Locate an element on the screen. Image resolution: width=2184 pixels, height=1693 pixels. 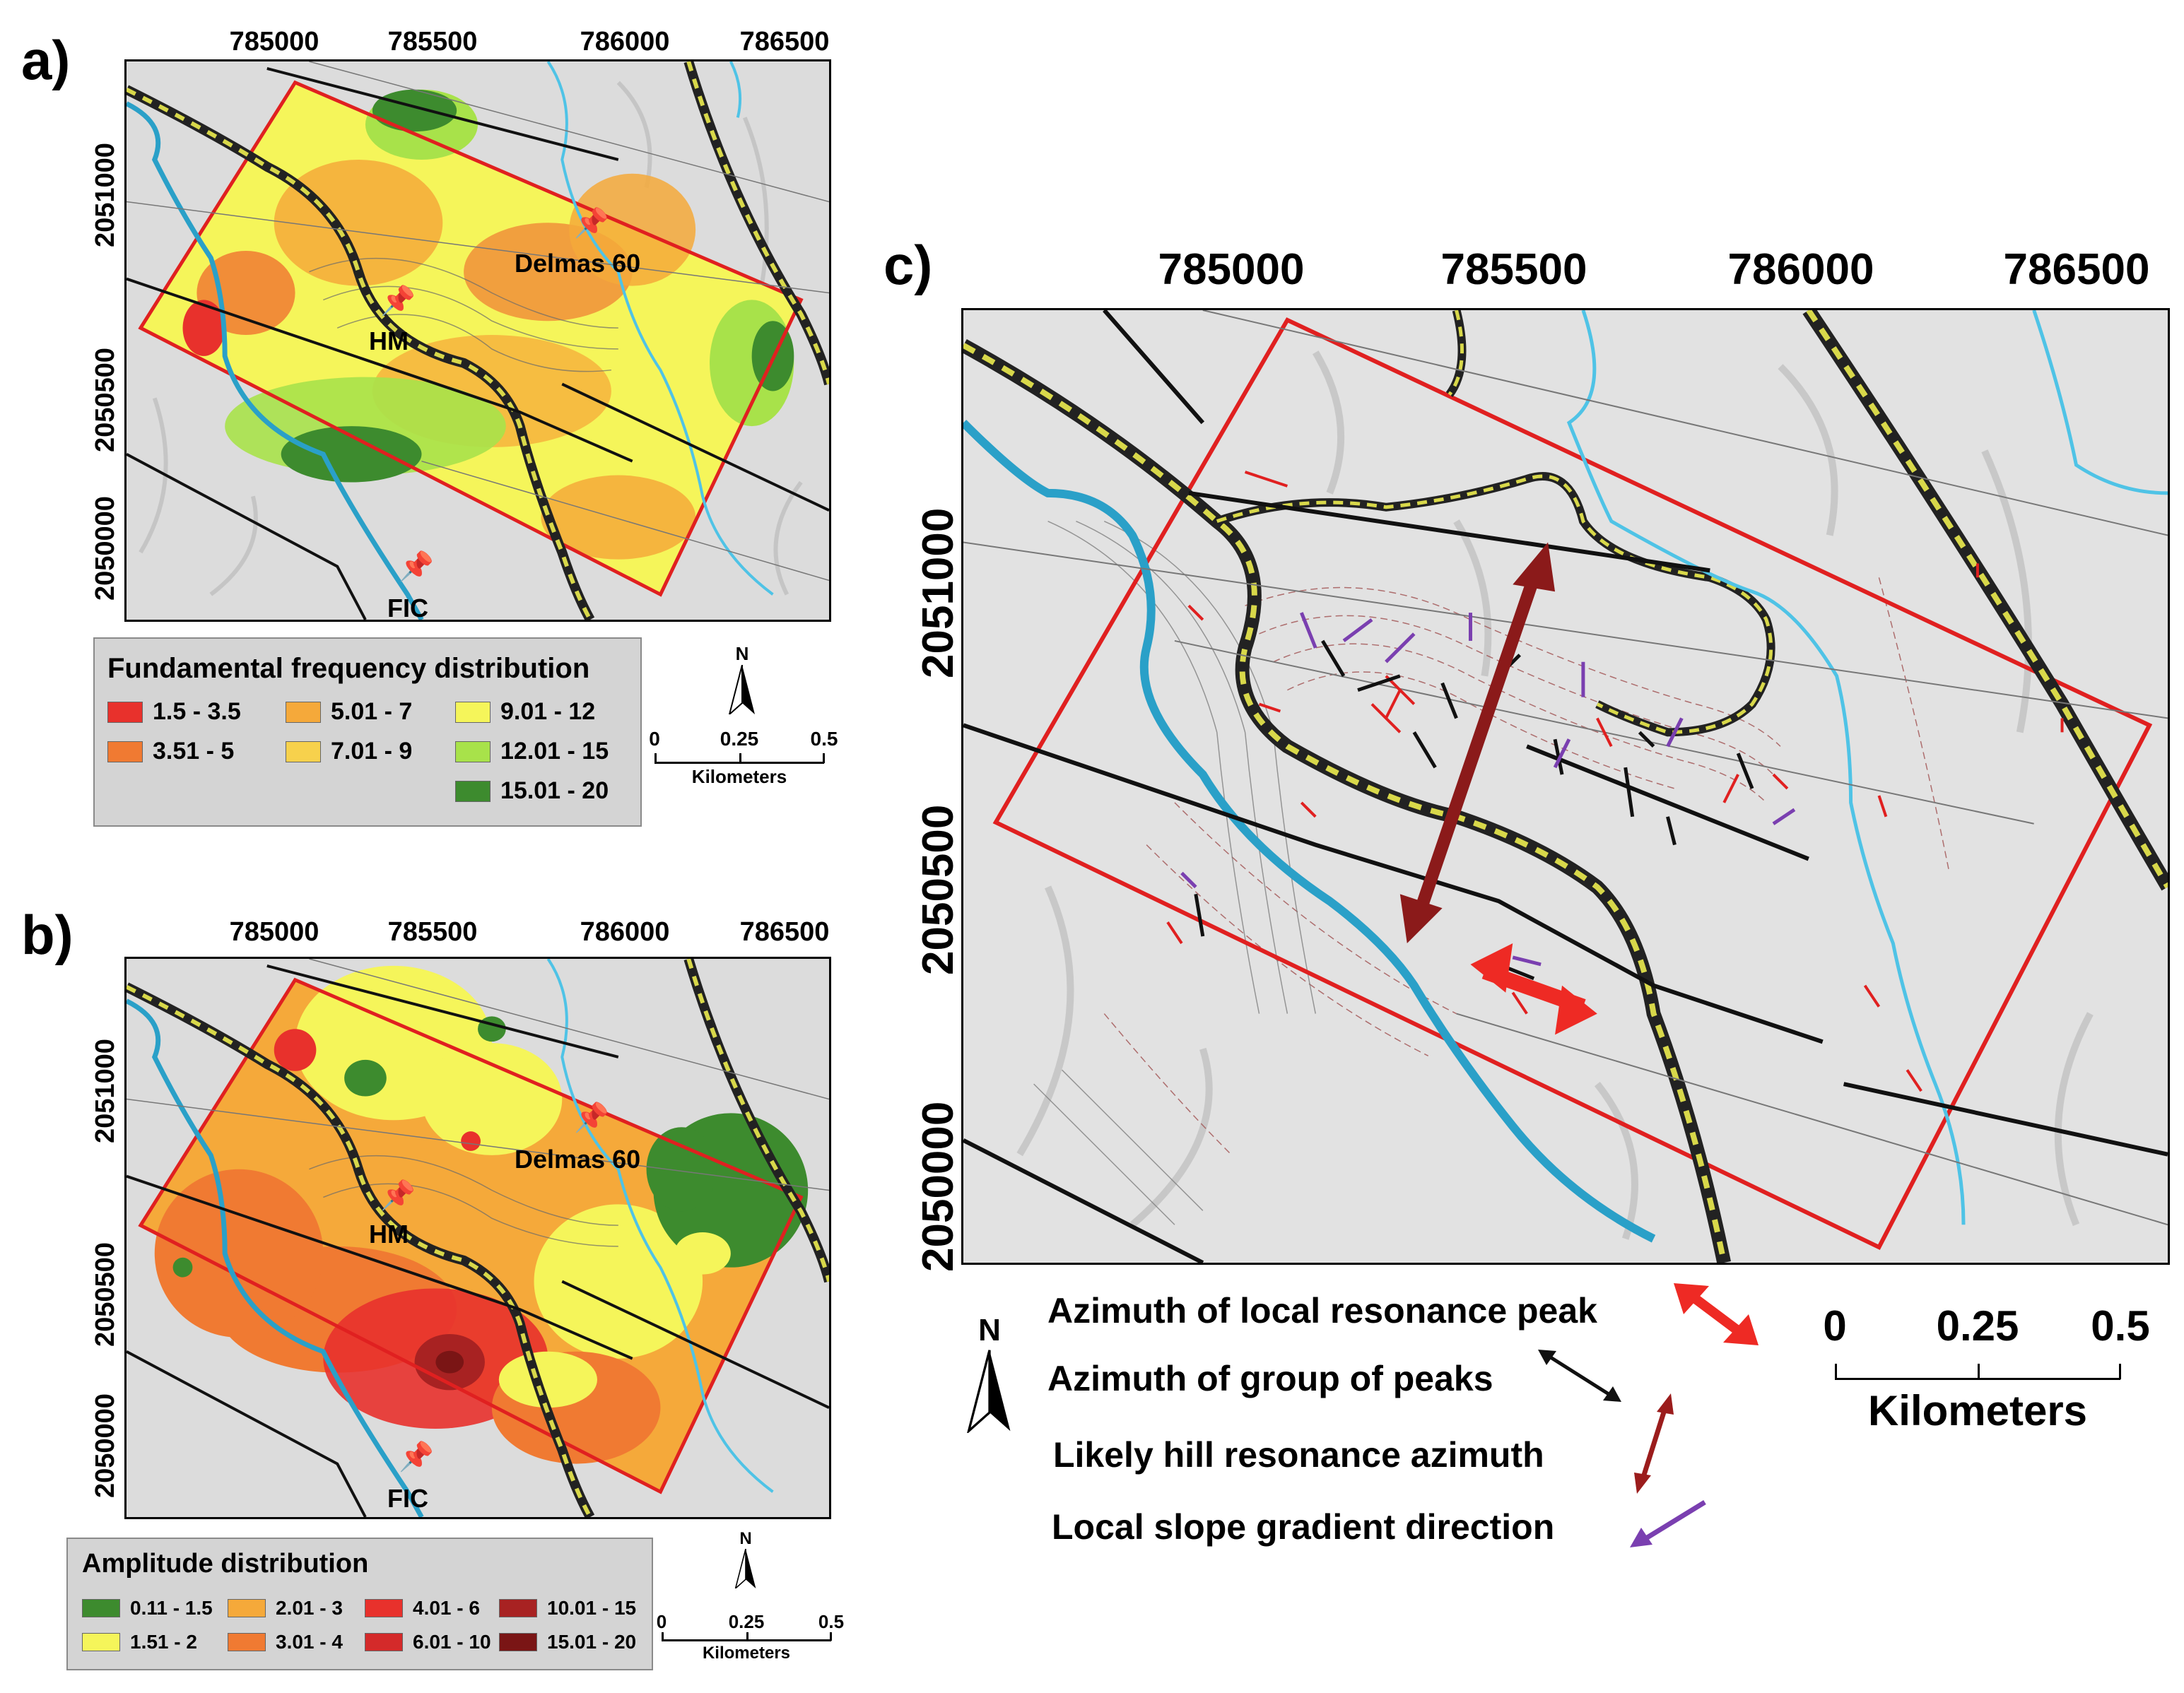
panel-b-legend-item: 6.01 - 10 is located at coordinates (428, 1642).